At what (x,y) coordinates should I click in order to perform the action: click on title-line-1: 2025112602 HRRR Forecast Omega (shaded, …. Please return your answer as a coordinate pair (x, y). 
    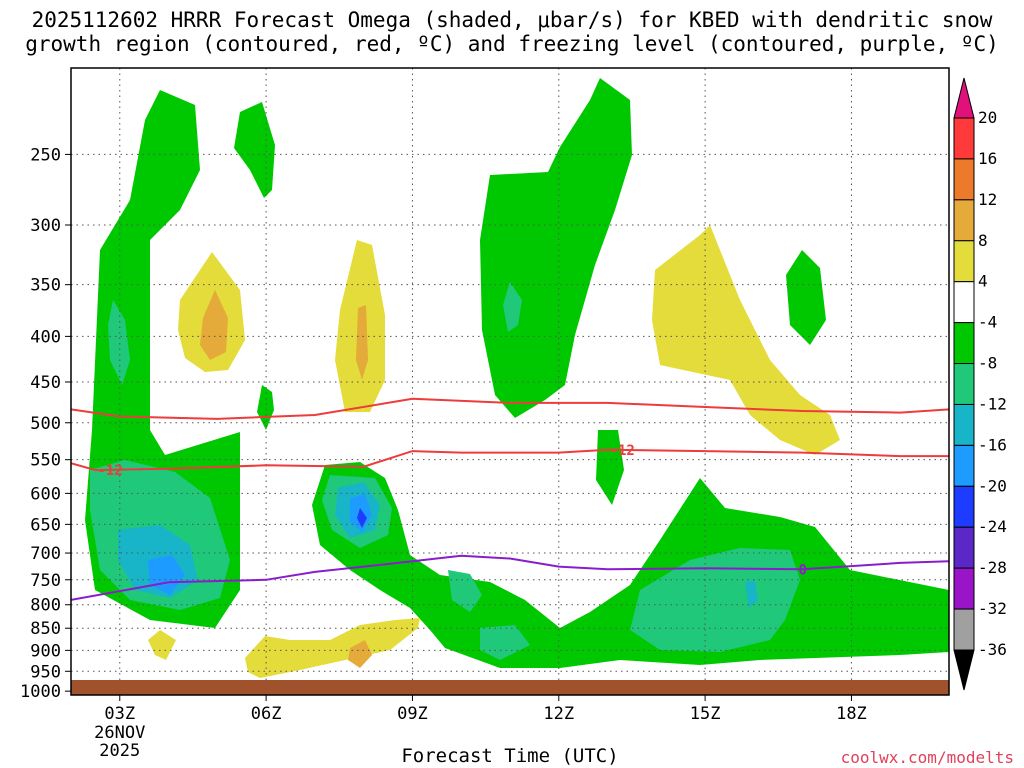
    Looking at the image, I should click on (512, 20).